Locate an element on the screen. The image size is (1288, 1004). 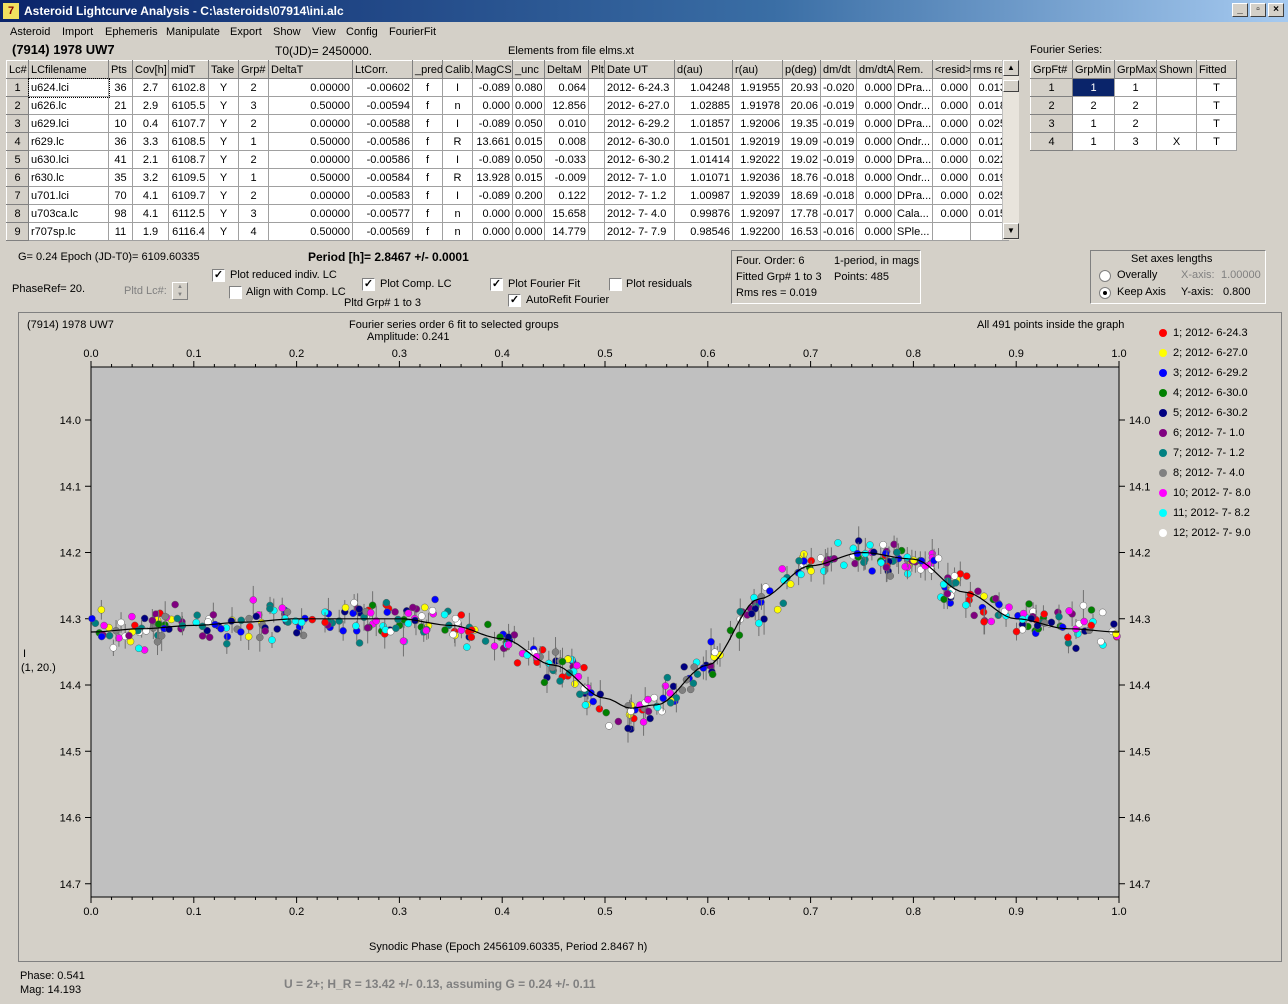
row-header: 9 is located at coordinates (17, 231).